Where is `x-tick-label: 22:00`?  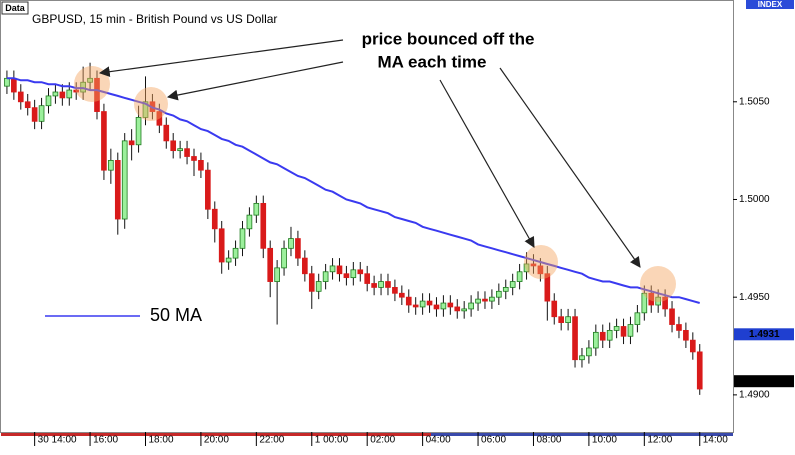 x-tick-label: 22:00 is located at coordinates (271, 440).